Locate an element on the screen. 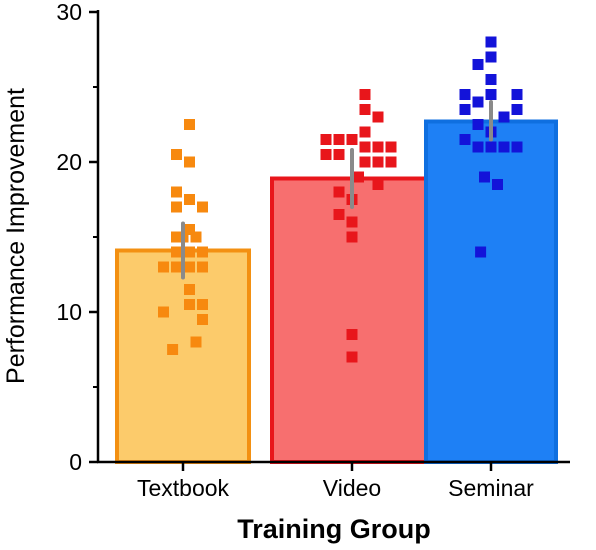 This screenshot has height=550, width=596. x-tick-label-video: Video is located at coordinates (352, 488).